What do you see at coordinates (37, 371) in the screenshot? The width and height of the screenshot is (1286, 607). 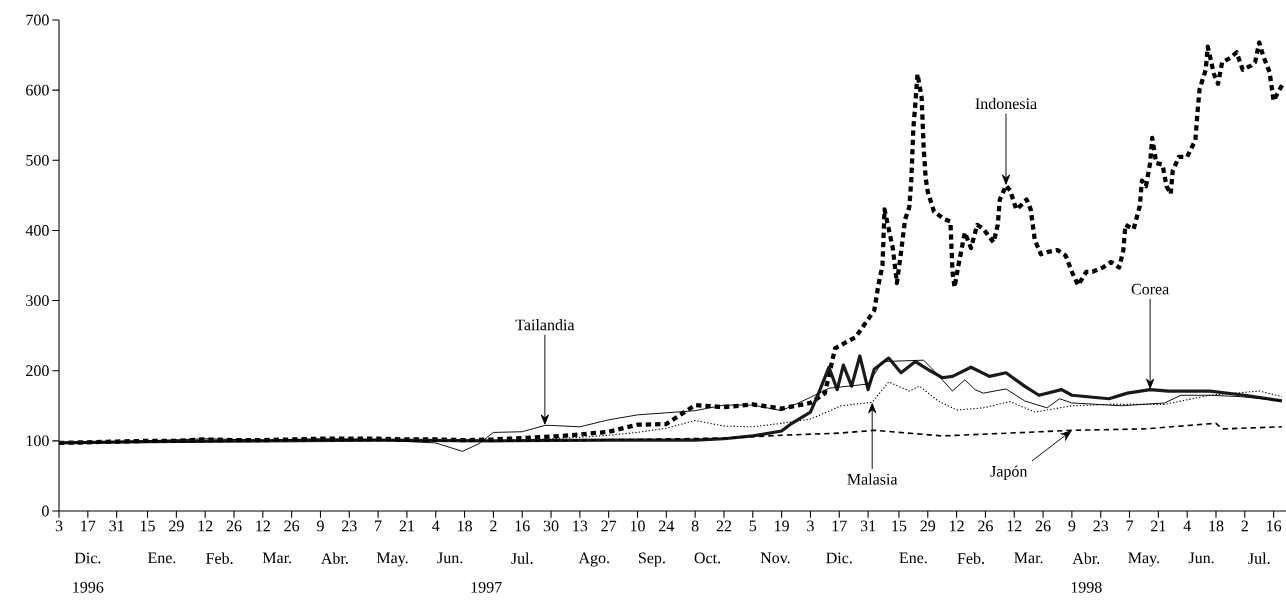 I see `y-tick-label: 200` at bounding box center [37, 371].